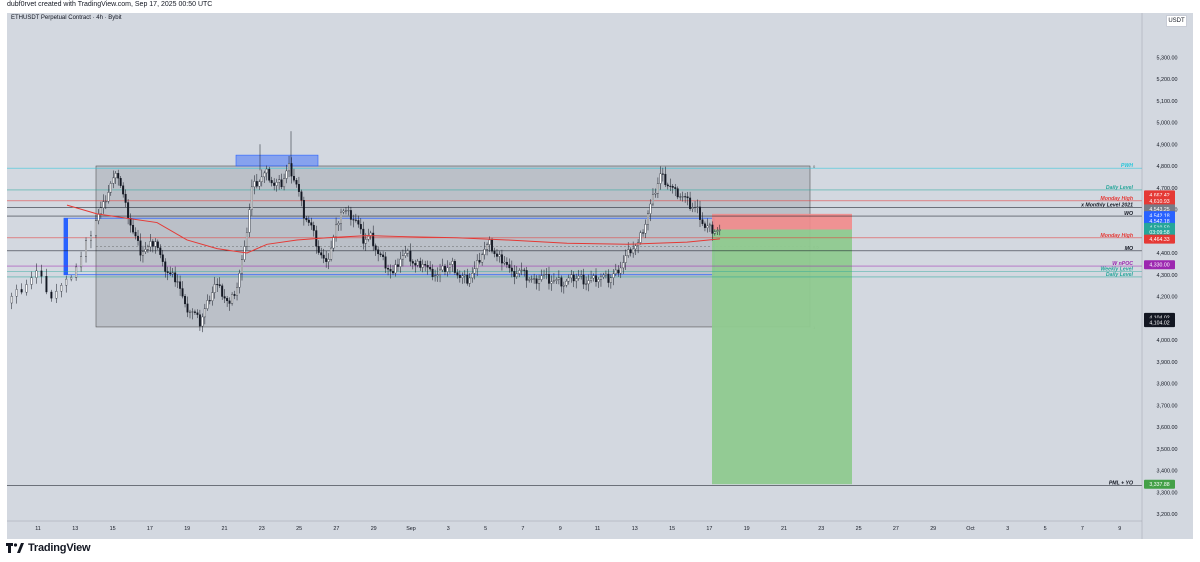 Image resolution: width=1200 pixels, height=562 pixels. I want to click on currency-button: USDT, so click(1176, 21).